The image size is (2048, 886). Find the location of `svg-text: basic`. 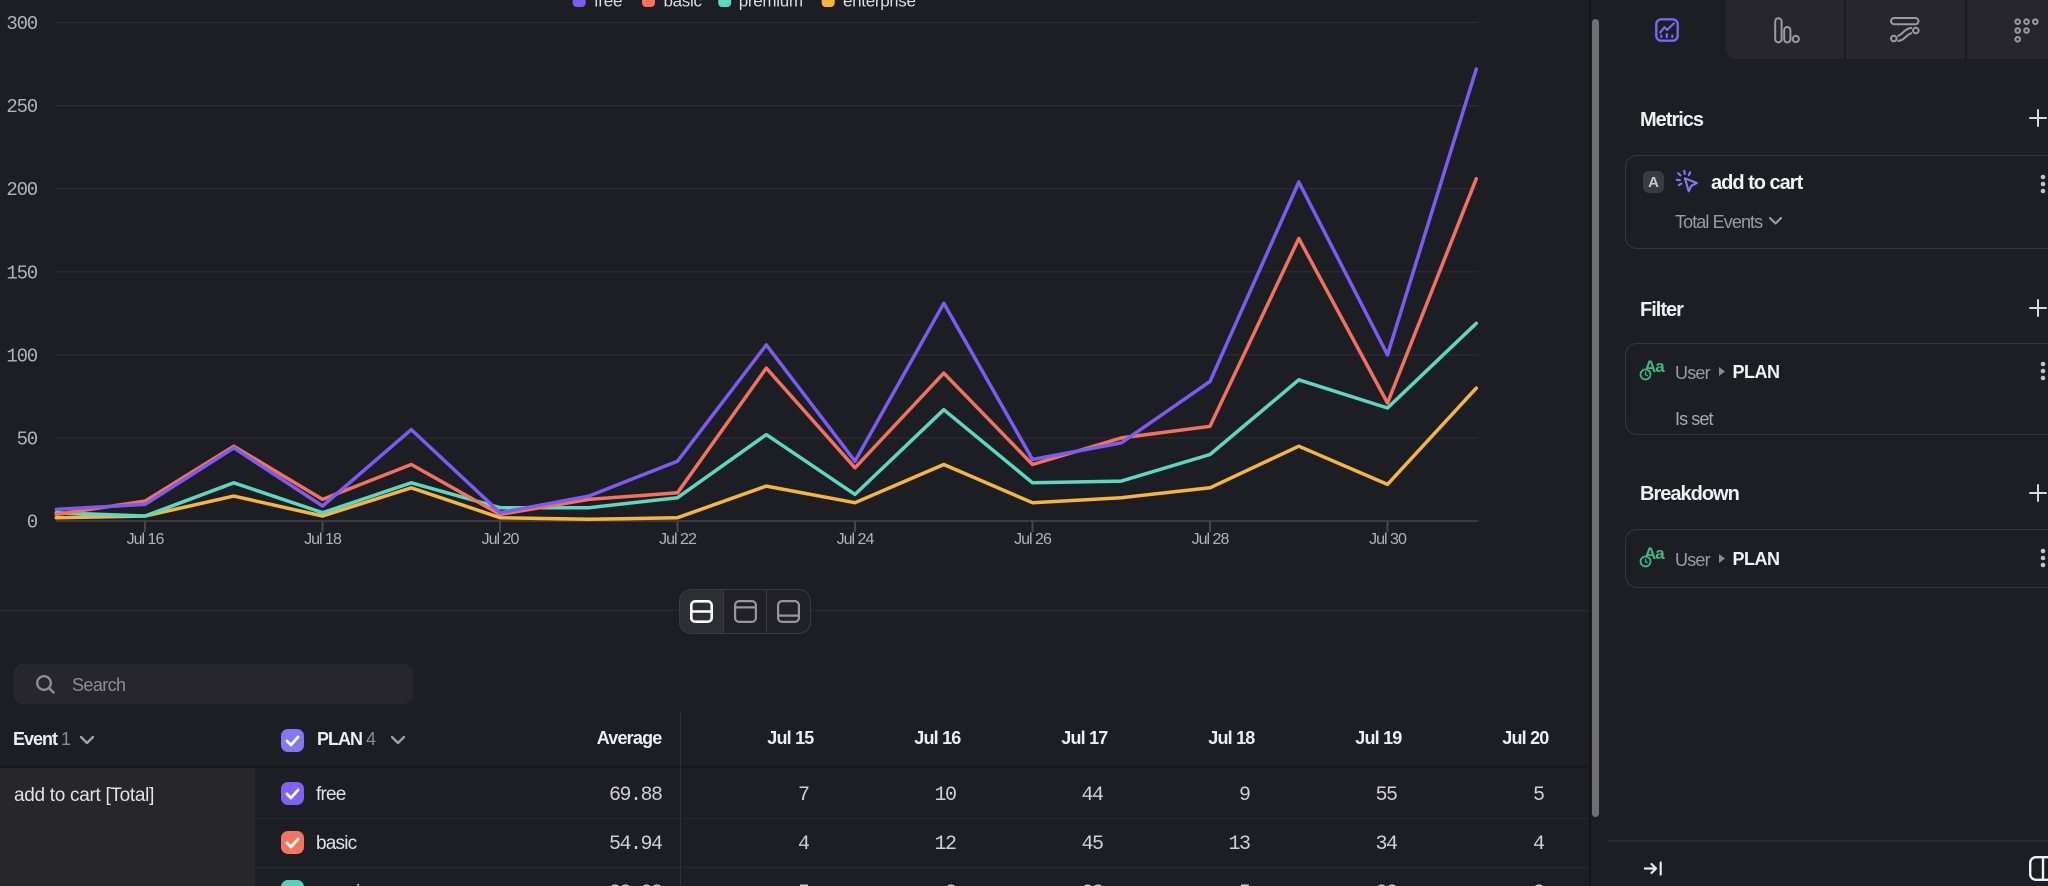

svg-text: basic is located at coordinates (683, 5).